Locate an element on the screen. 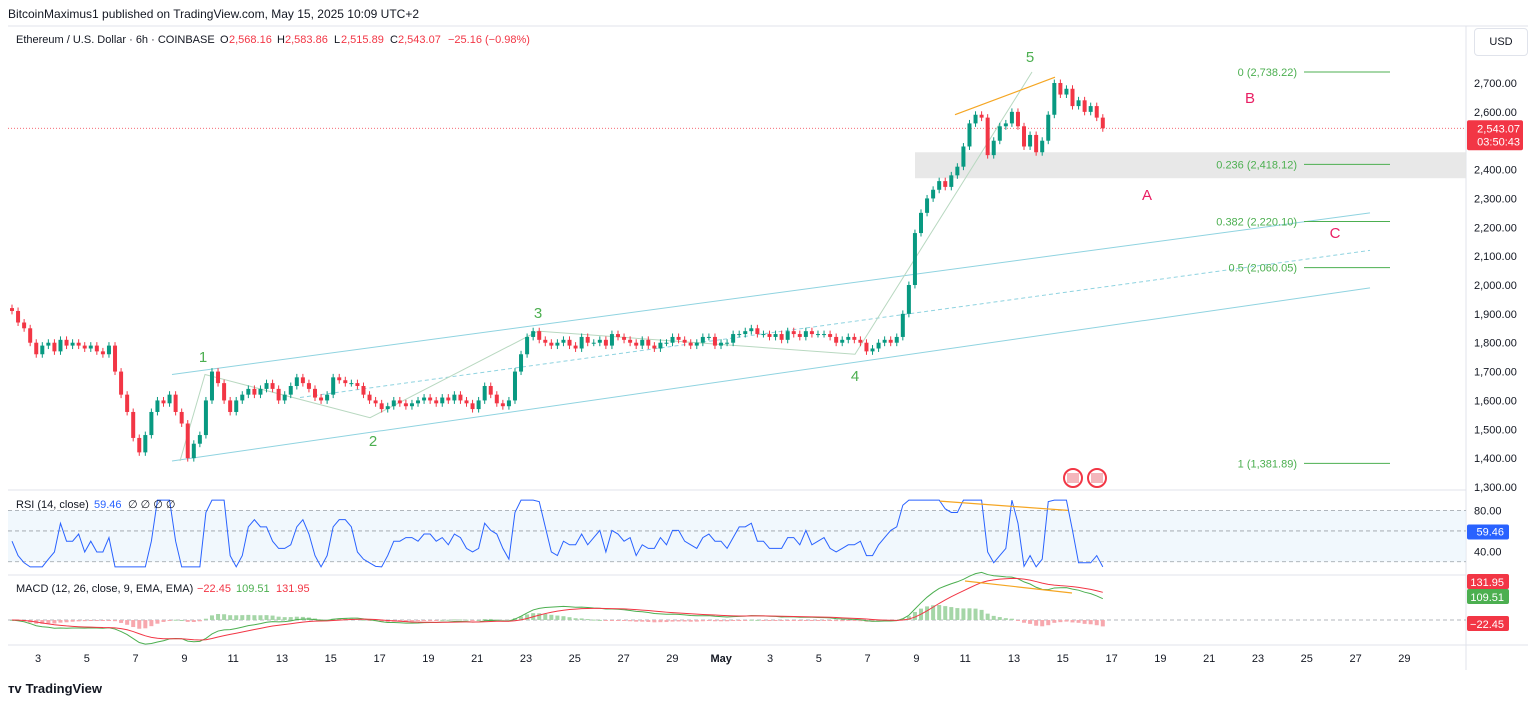 The height and width of the screenshot is (704, 1536). price-tick-label: 2,300.00 is located at coordinates (1495, 199).